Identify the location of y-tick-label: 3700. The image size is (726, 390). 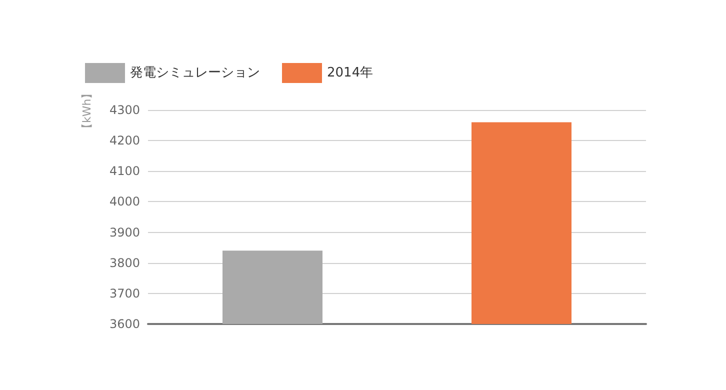
(124, 293).